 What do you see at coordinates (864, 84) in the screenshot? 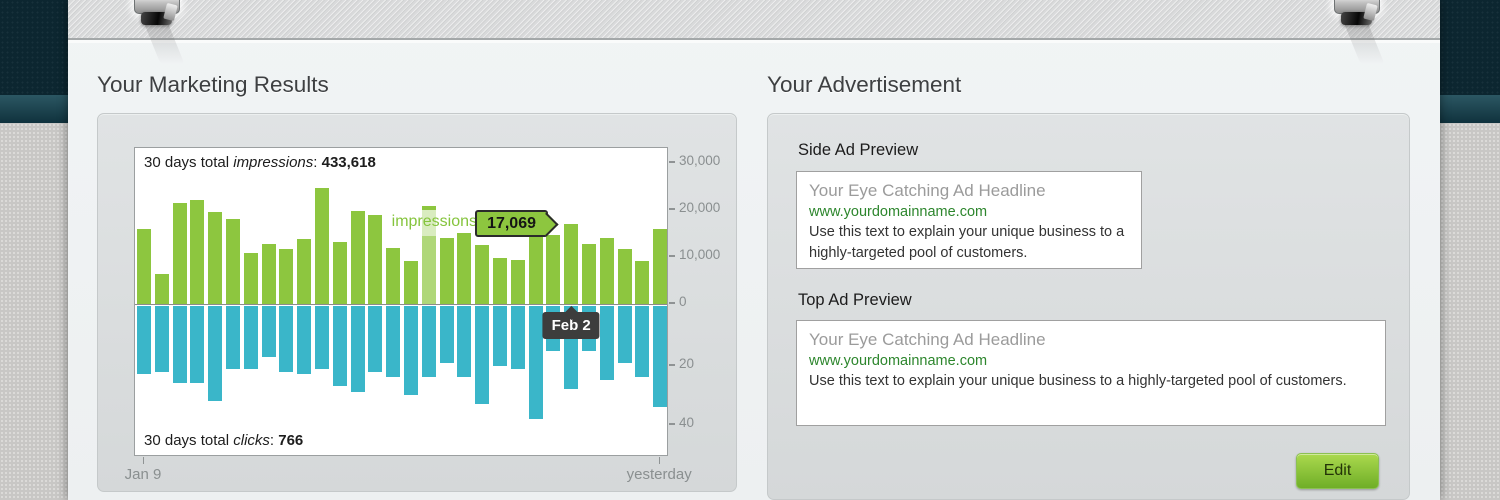
I see `advertisement-title: Your Advertisement` at bounding box center [864, 84].